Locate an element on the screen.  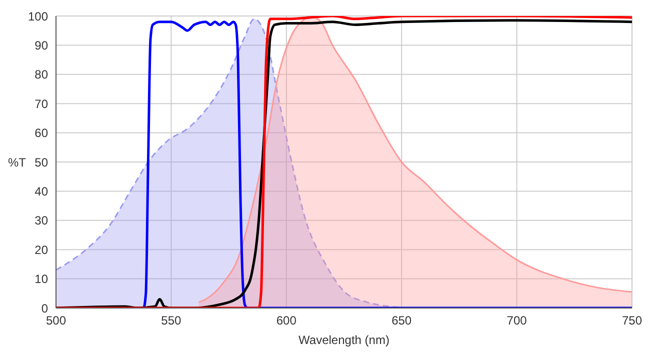
y-axis-title: %T is located at coordinates (17, 162).